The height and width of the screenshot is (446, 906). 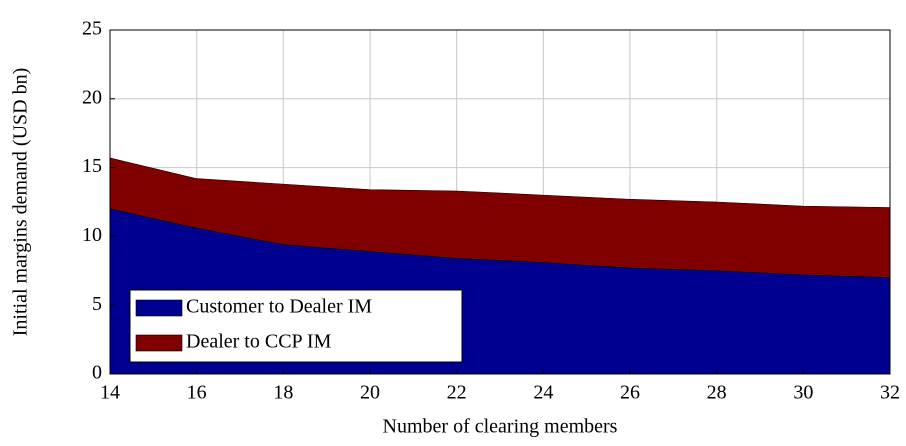 I want to click on legend: Customer to Dealer IM Dealer to CCP IM, so click(x=296, y=326).